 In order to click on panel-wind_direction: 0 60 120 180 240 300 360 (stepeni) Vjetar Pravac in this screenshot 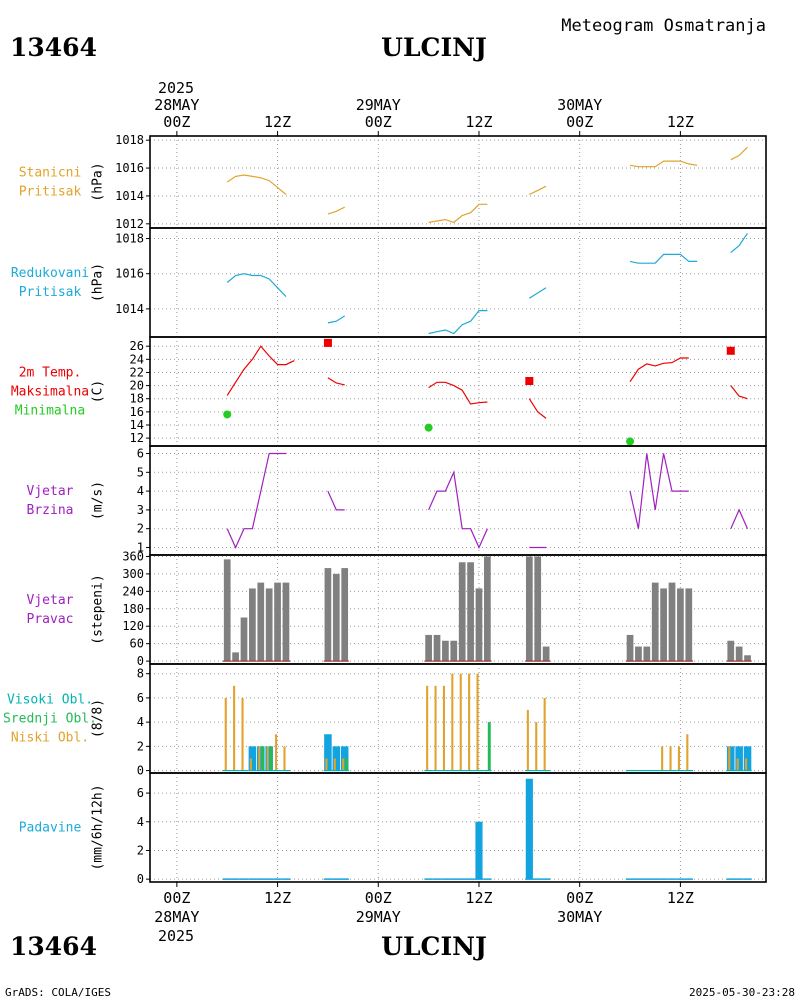, I will do `click(397, 608)`.